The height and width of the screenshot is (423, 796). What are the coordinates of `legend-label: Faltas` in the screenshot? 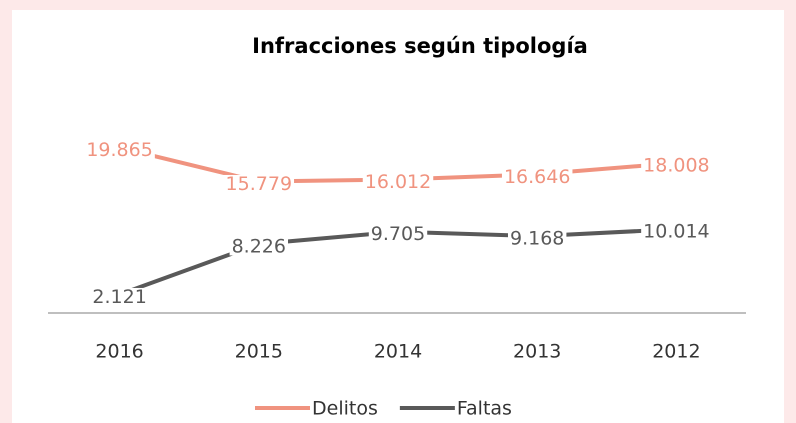 It's located at (484, 409).